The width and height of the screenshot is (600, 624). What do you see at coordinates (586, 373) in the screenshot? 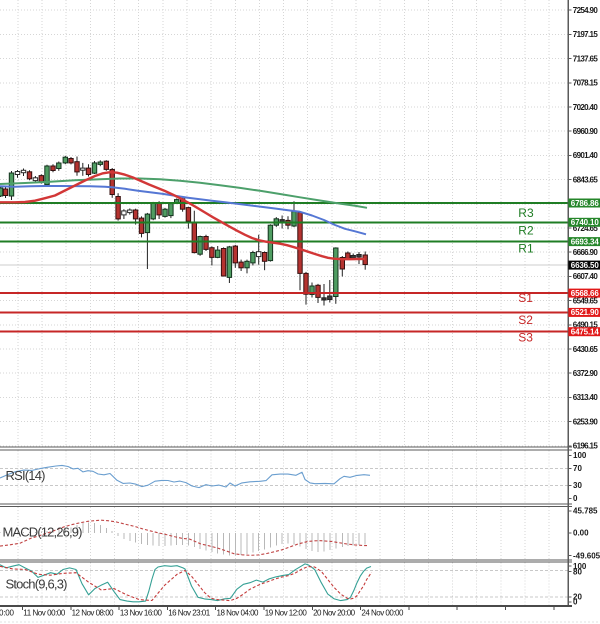
I see `svg-text: 6372.90` at bounding box center [586, 373].